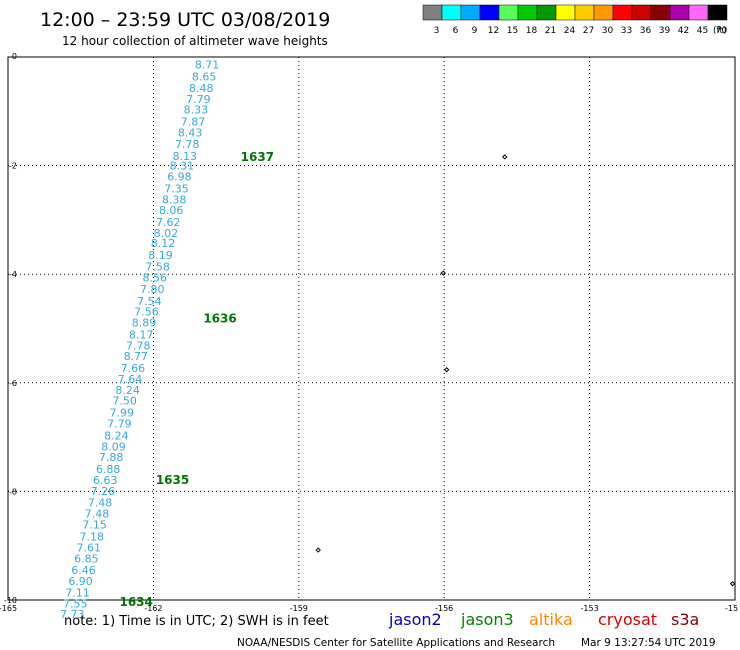  I want to click on y-tick-label: -6, so click(13, 383).